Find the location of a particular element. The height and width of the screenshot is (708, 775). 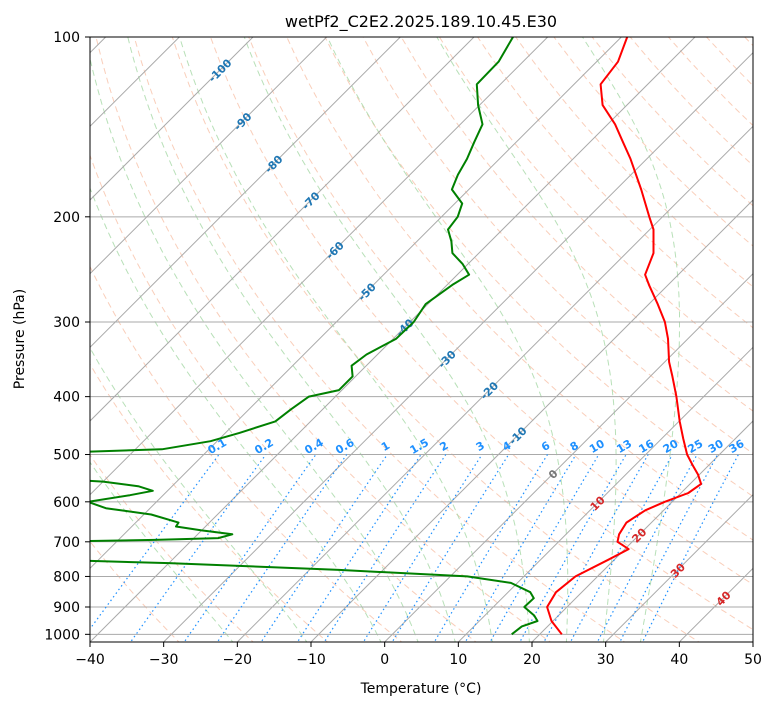

isotherm-label: 40 is located at coordinates (724, 598).